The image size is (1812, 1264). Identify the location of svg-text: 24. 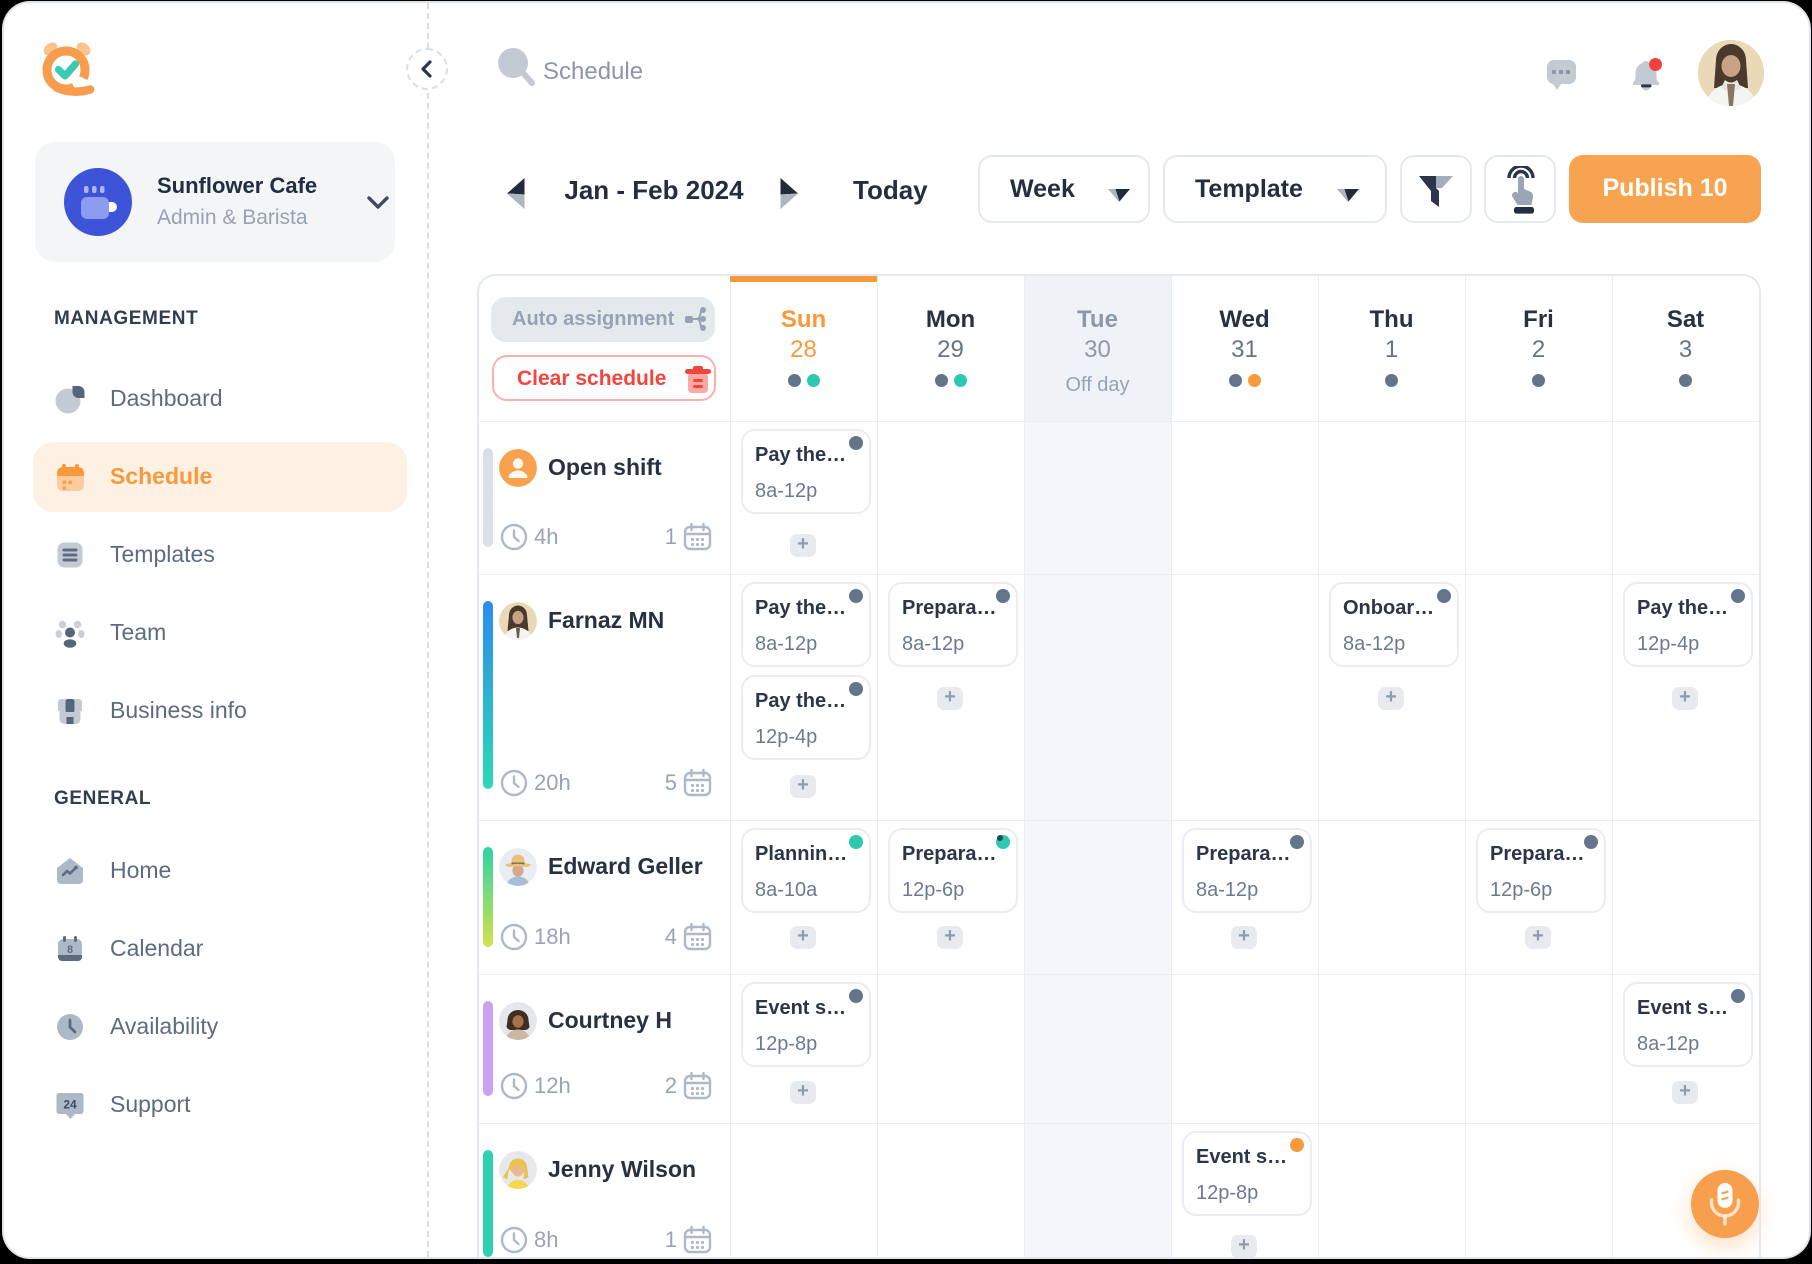
(70, 1105).